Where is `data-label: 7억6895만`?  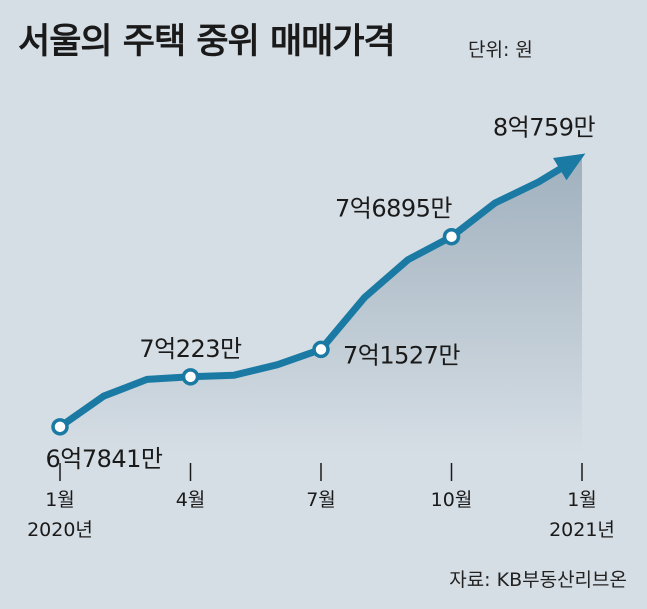 data-label: 7억6895만 is located at coordinates (393, 209).